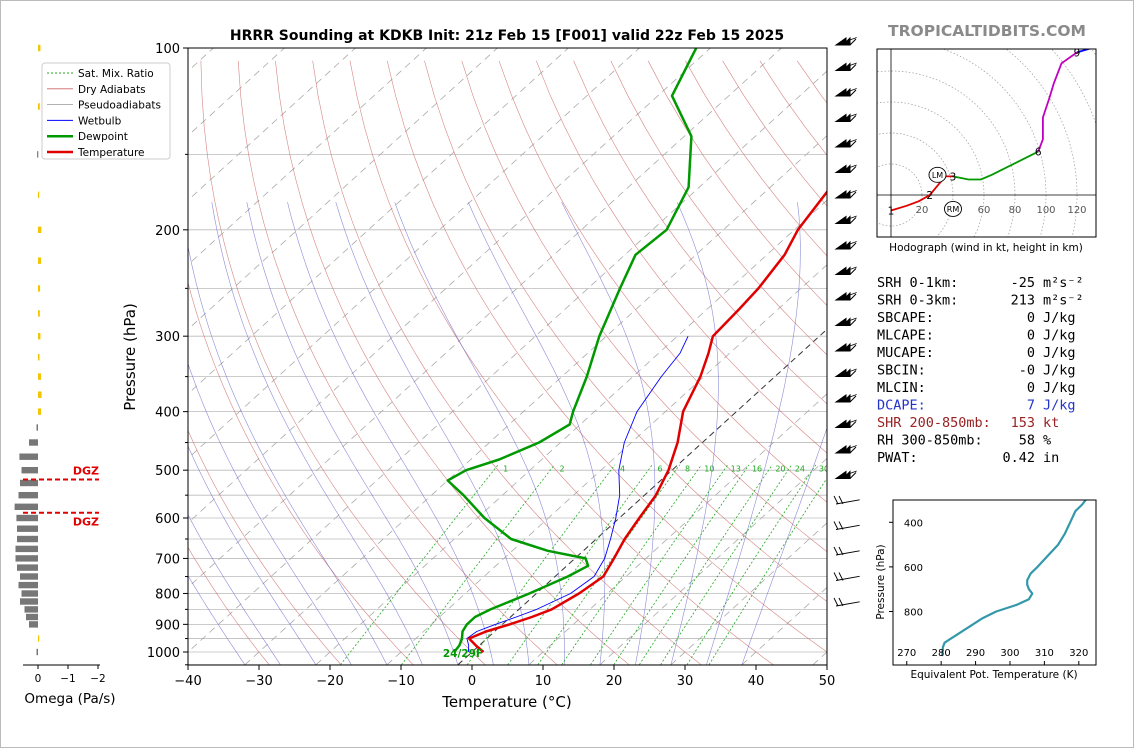 The image size is (1134, 748). What do you see at coordinates (614, 681) in the screenshot?
I see `x-tick-label: 20` at bounding box center [614, 681].